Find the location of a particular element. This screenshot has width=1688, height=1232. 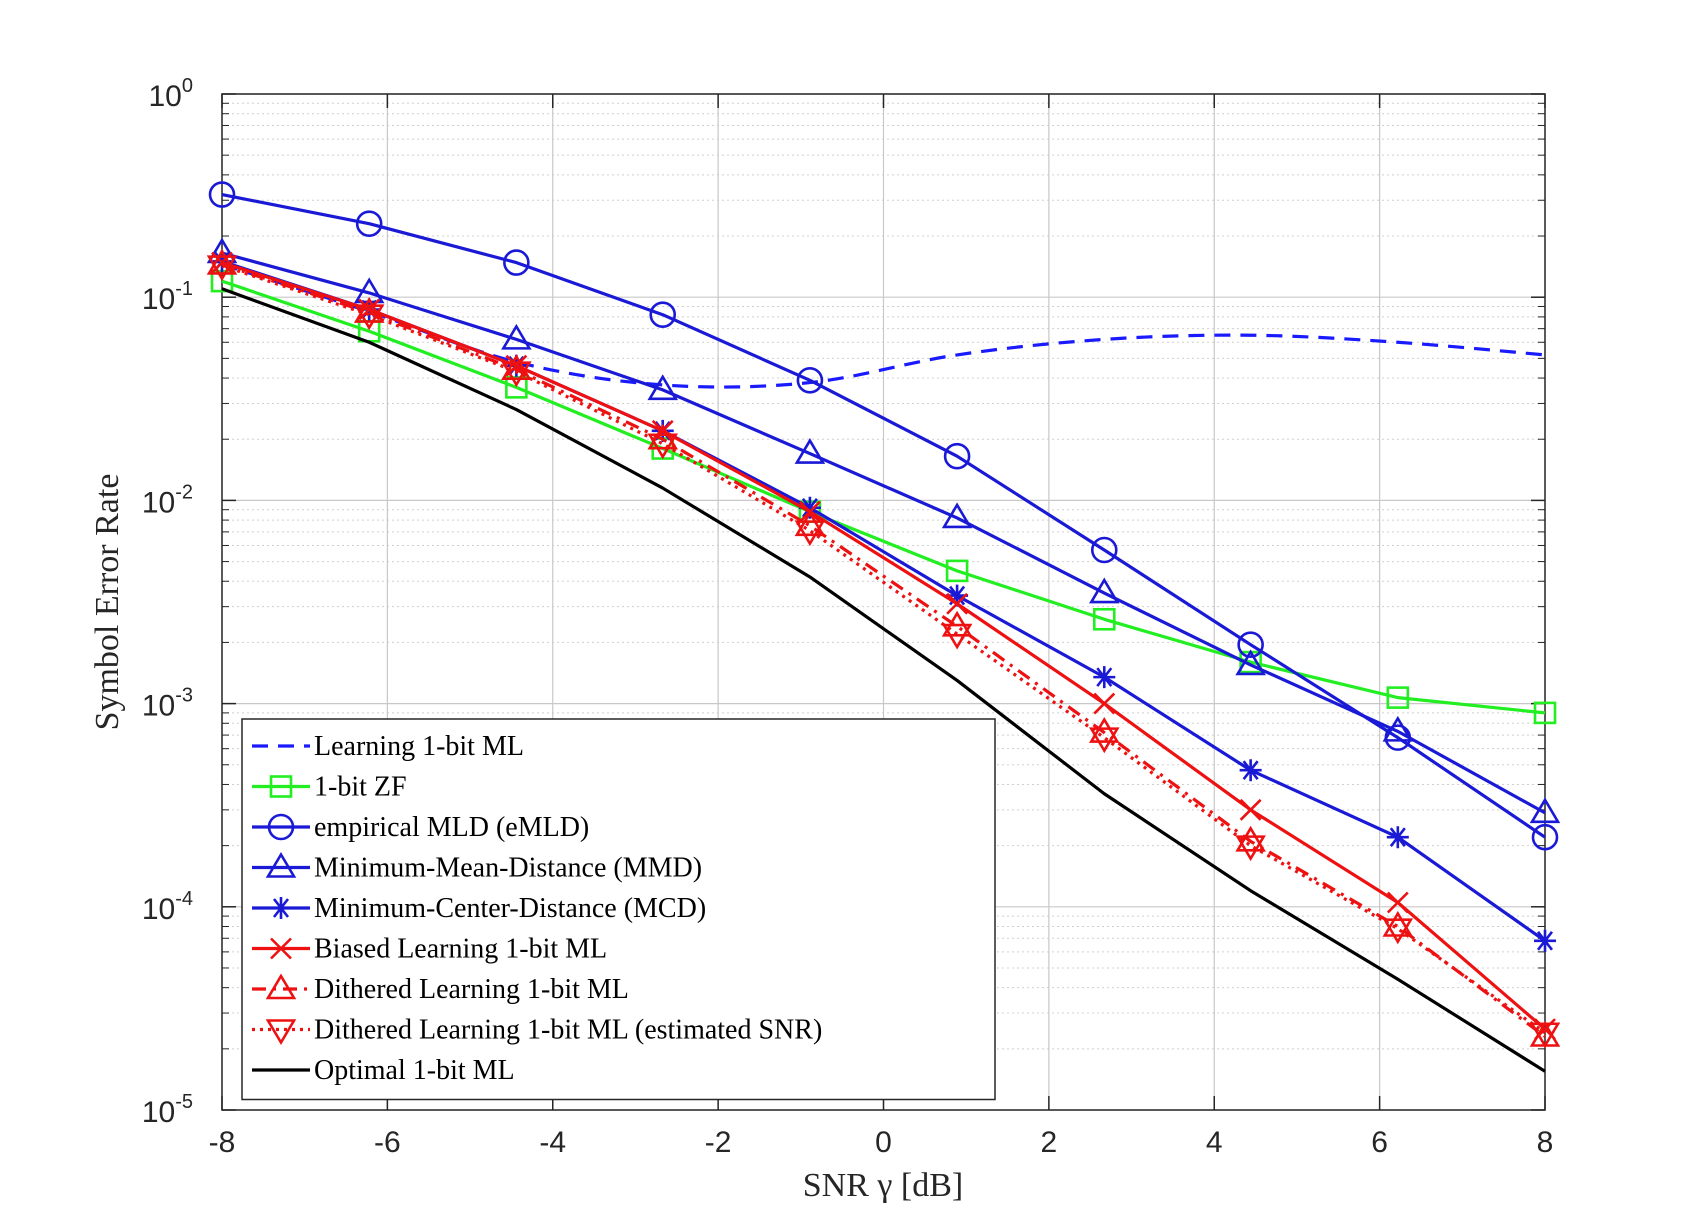

x-tick-label: -4 is located at coordinates (552, 1142).